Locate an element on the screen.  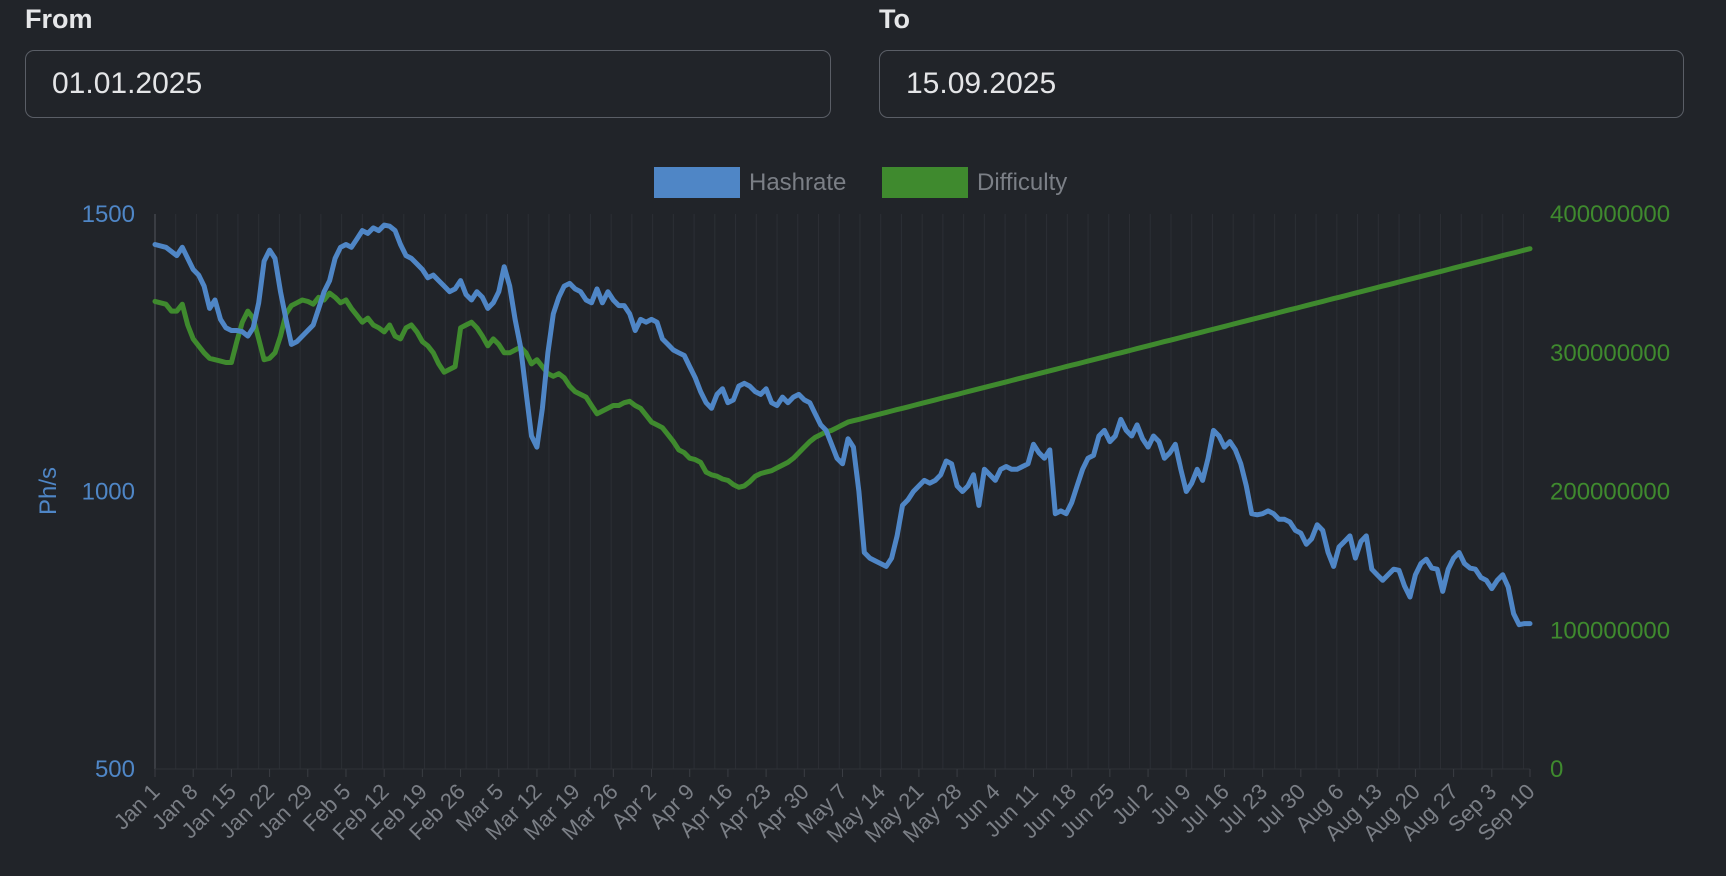
y-right-tick-label: 200000000 is located at coordinates (1610, 492).